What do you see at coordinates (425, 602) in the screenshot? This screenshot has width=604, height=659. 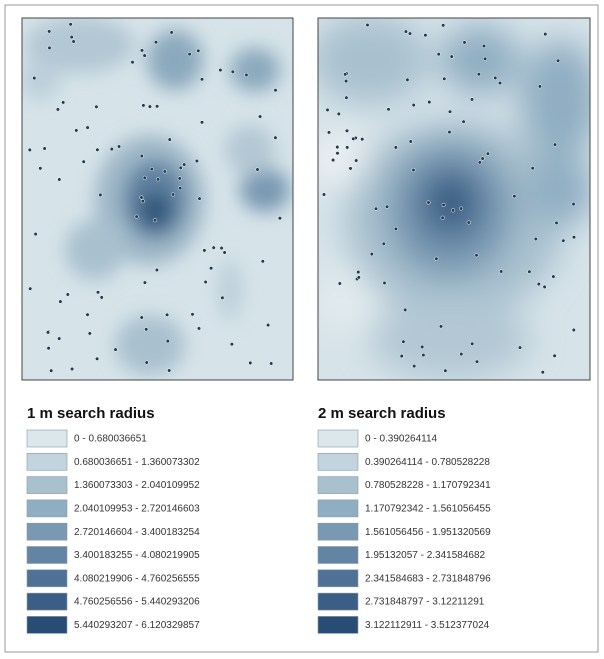 I see `legend-label: 2.731848797 - 3.12211291` at bounding box center [425, 602].